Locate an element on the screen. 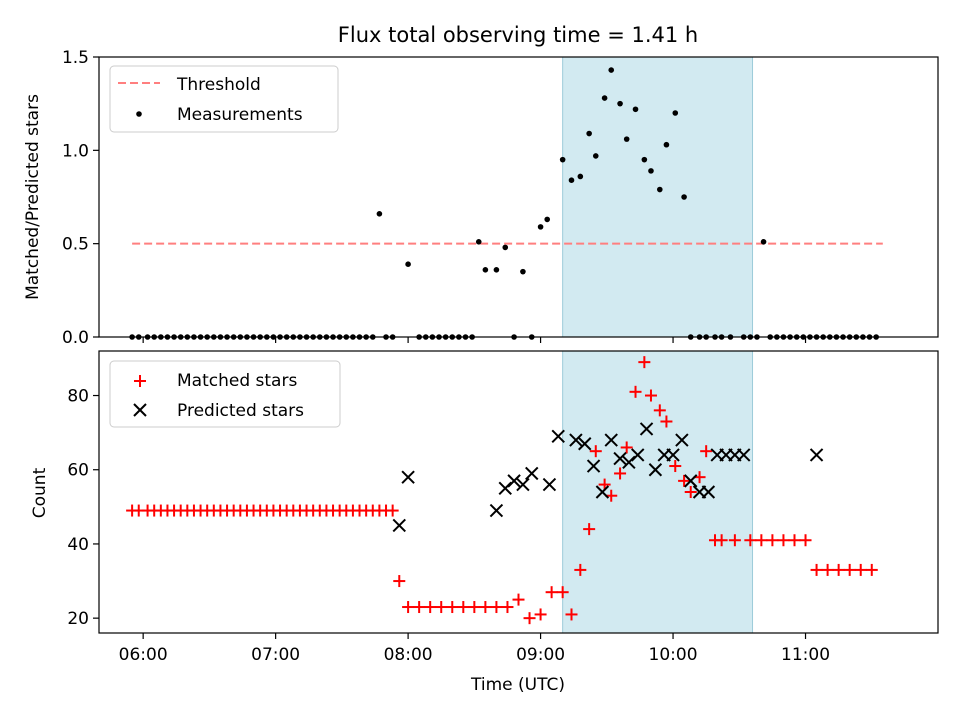 The image size is (960, 720). top-y-tick-label: 0.5 is located at coordinates (75, 245).